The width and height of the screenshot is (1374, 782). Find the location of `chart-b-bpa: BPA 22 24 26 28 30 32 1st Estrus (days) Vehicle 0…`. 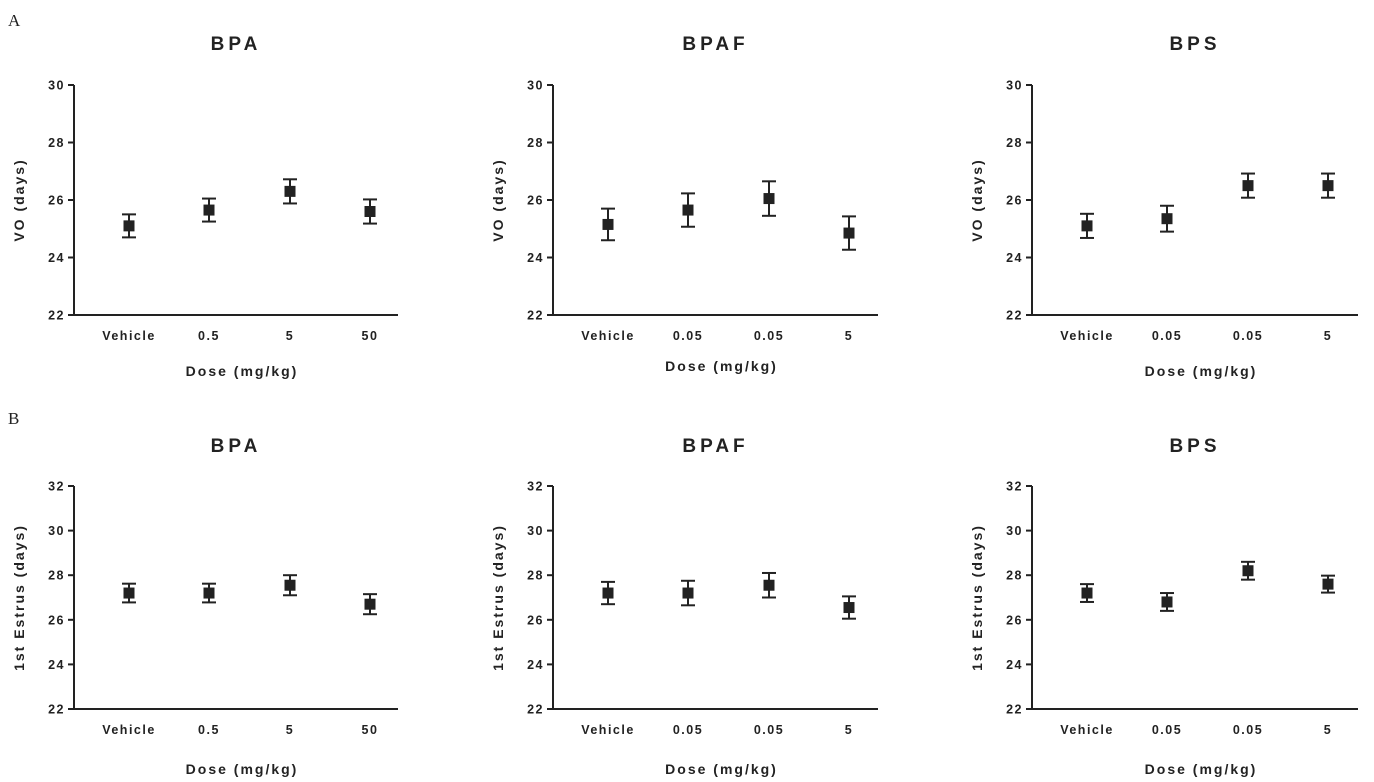

chart-b-bpa: BPA 22 24 26 28 30 32 1st Estrus (days) Vehicle 0… is located at coordinates (204, 606).